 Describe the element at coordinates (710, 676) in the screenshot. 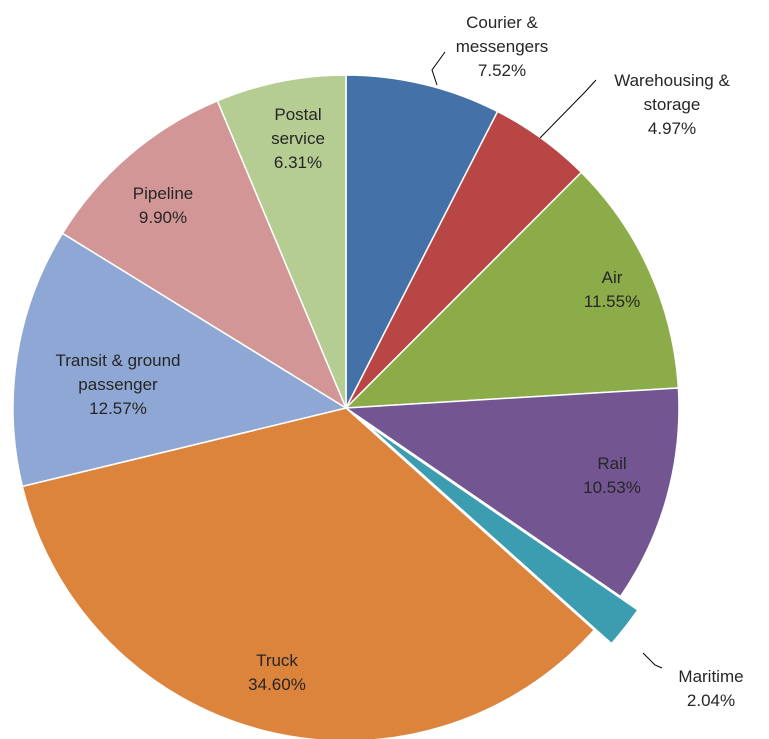

I see `slice-name-label: Maritime` at that location.